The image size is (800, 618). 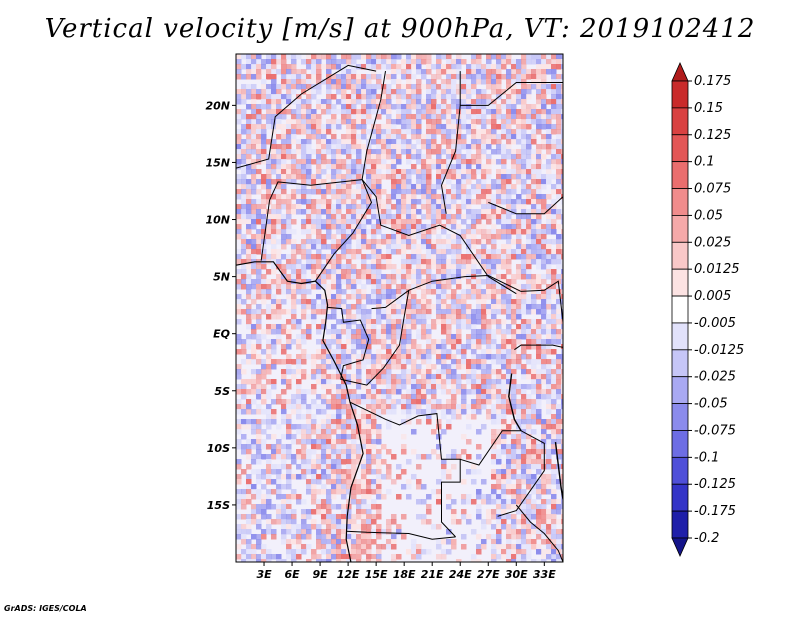 What do you see at coordinates (217, 220) in the screenshot?
I see `latitude-tick-label: 10N` at bounding box center [217, 220].